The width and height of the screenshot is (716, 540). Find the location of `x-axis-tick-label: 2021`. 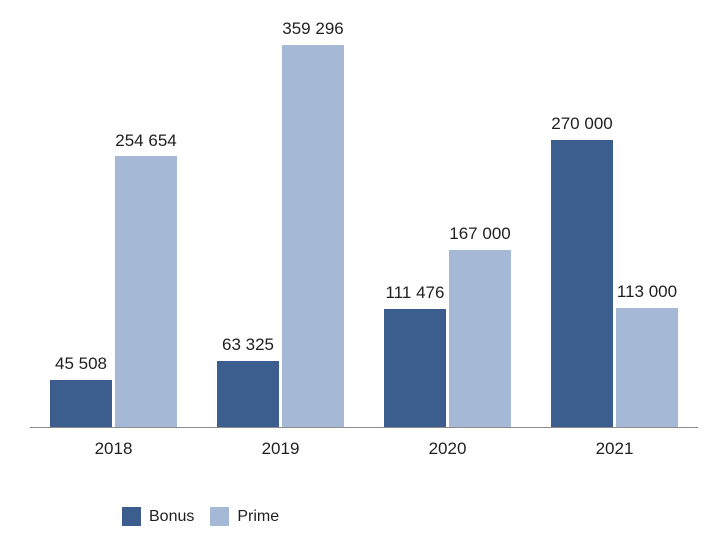

x-axis-tick-label: 2021 is located at coordinates (614, 448).